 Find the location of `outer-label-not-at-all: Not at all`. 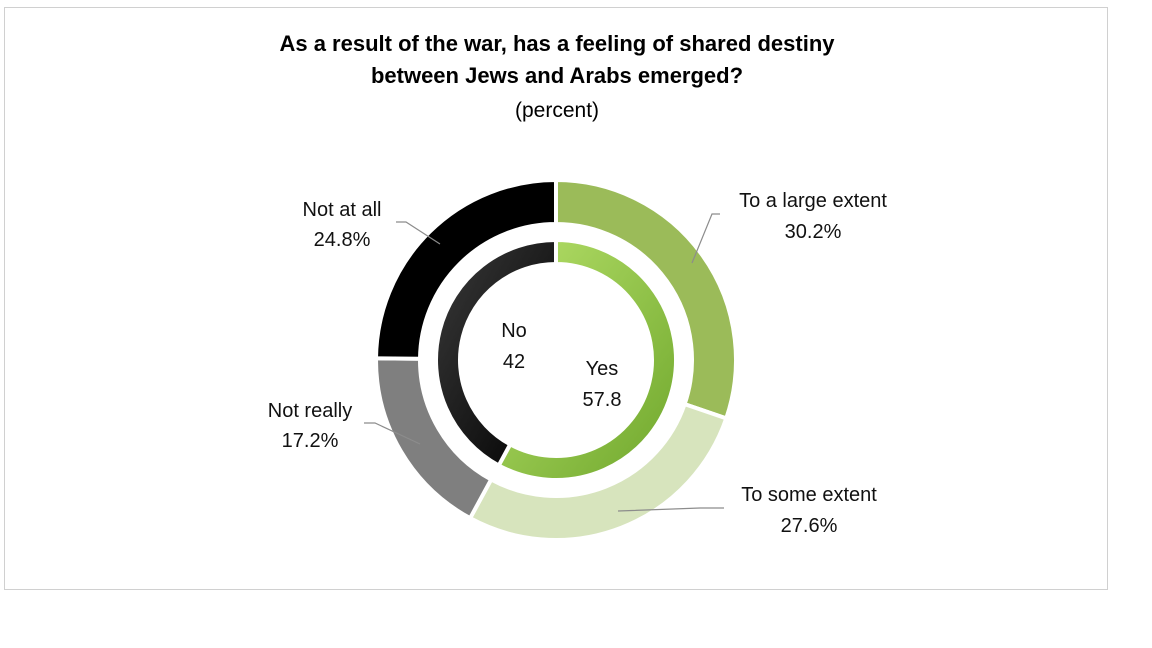

outer-label-not-at-all: Not at all is located at coordinates (342, 210).